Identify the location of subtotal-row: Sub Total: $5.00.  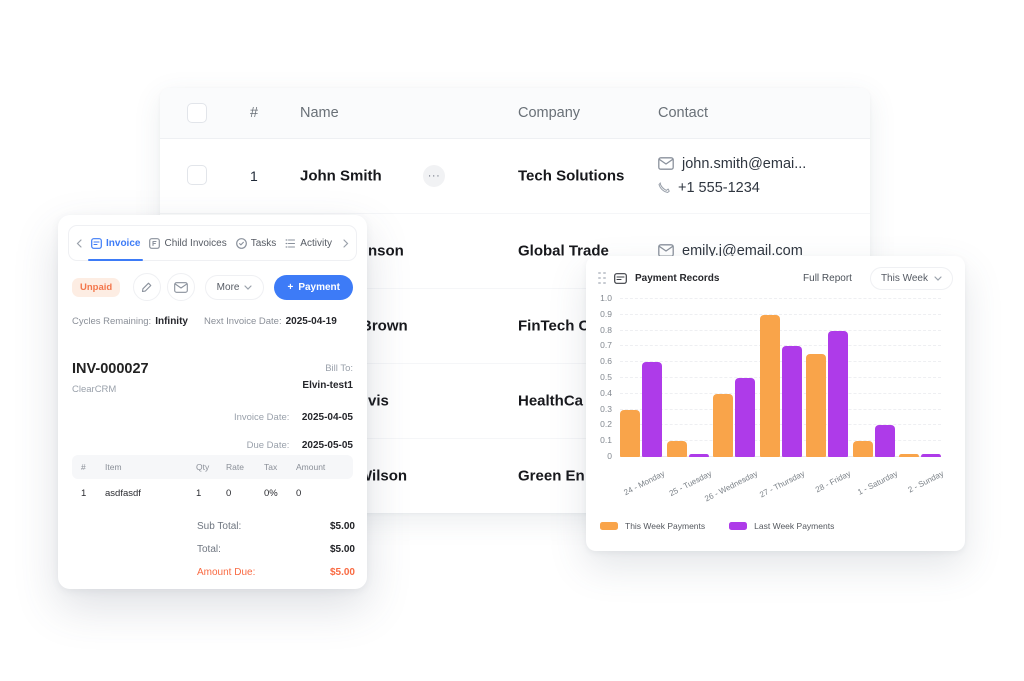
(276, 526).